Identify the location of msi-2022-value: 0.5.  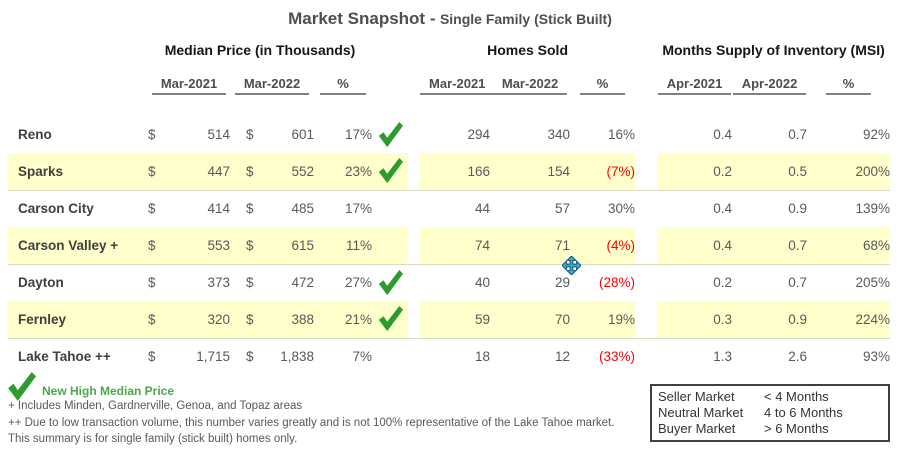
(770, 172).